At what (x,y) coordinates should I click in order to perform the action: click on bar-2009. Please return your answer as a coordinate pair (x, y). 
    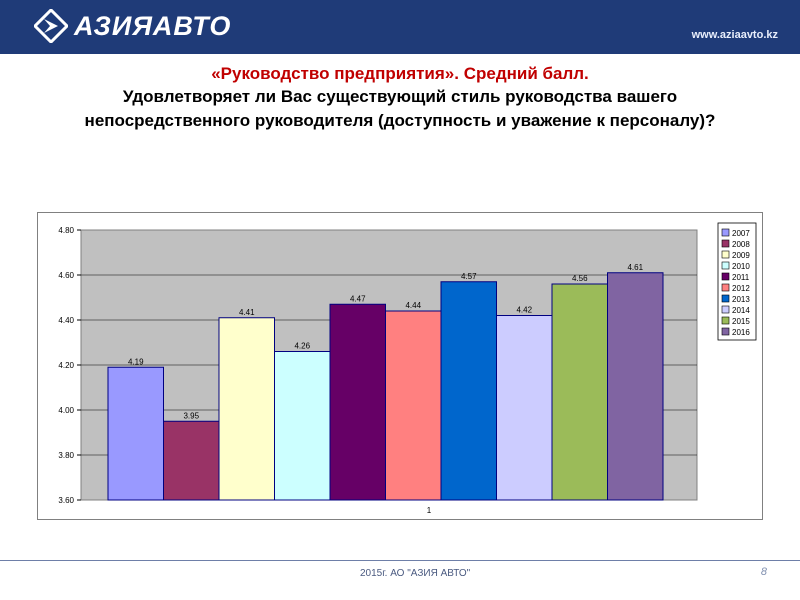
    Looking at the image, I should click on (246, 409).